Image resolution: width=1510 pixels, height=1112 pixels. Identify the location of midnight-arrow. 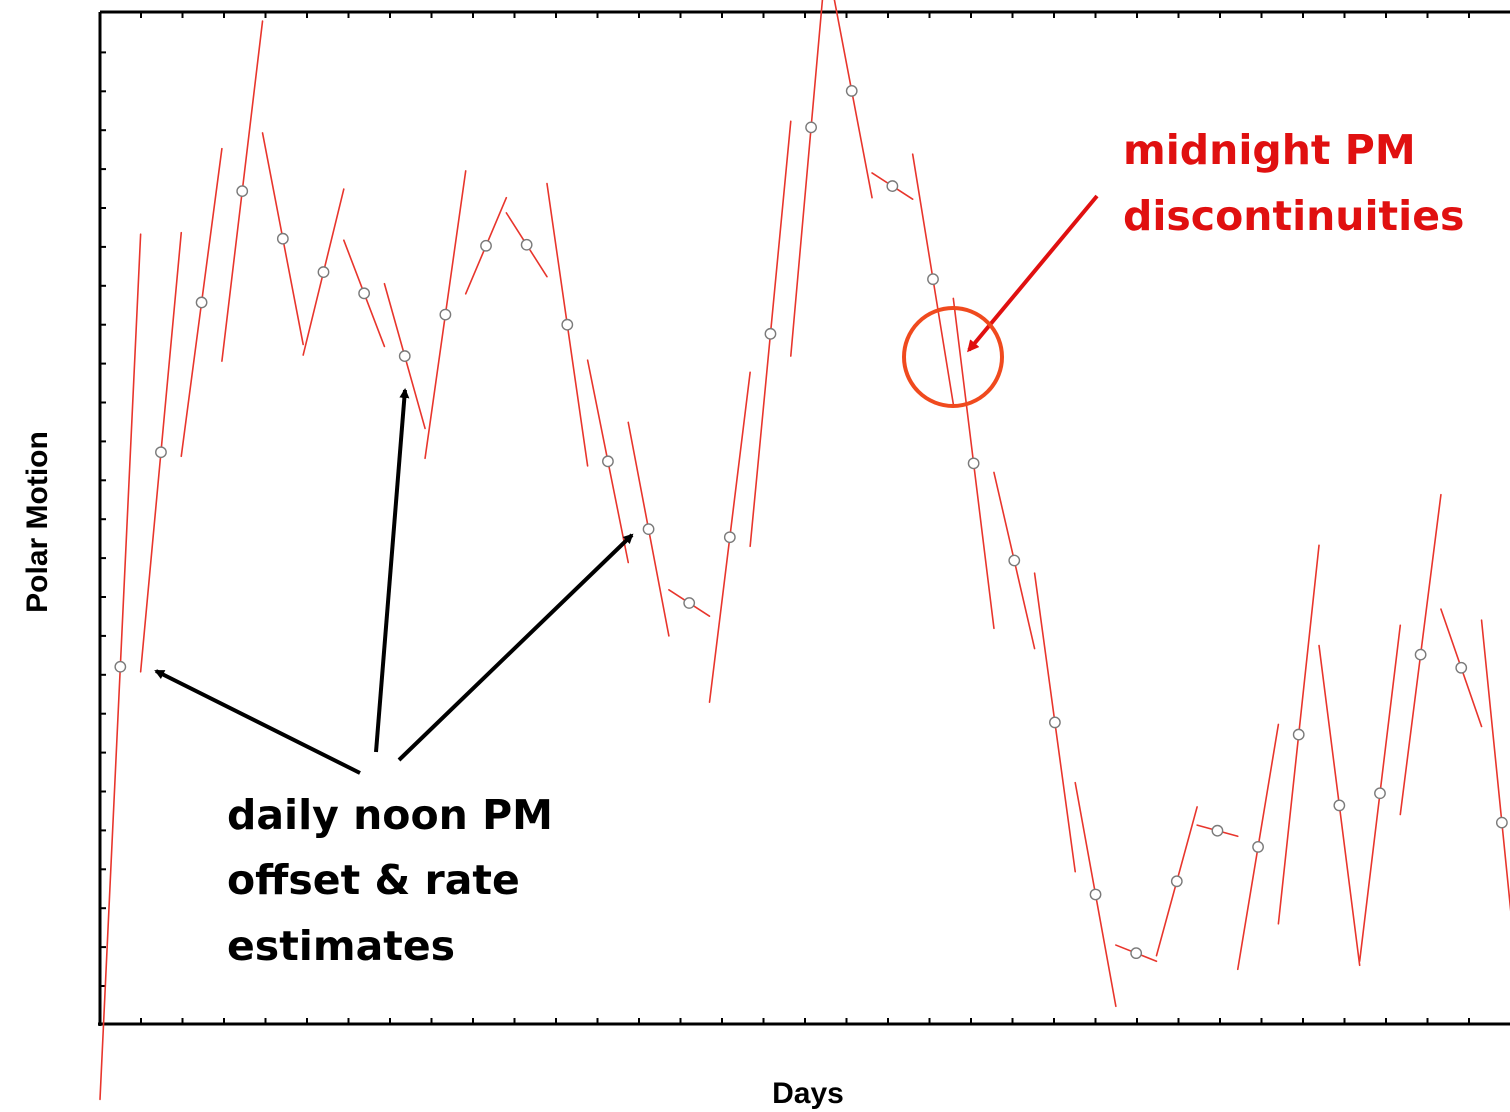
(1033, 273).